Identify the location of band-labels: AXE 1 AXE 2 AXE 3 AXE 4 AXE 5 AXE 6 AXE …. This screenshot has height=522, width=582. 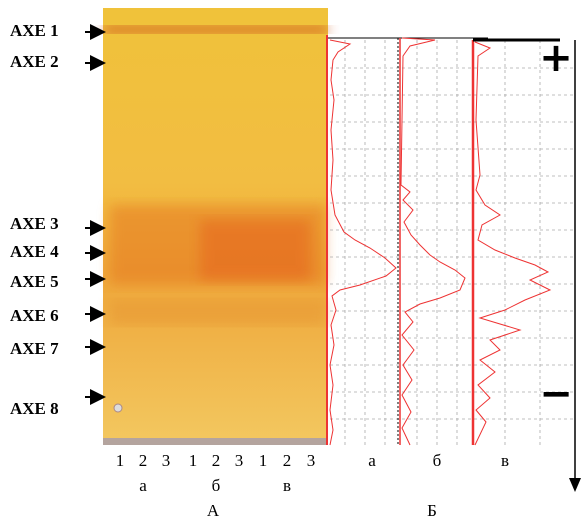
(58, 219).